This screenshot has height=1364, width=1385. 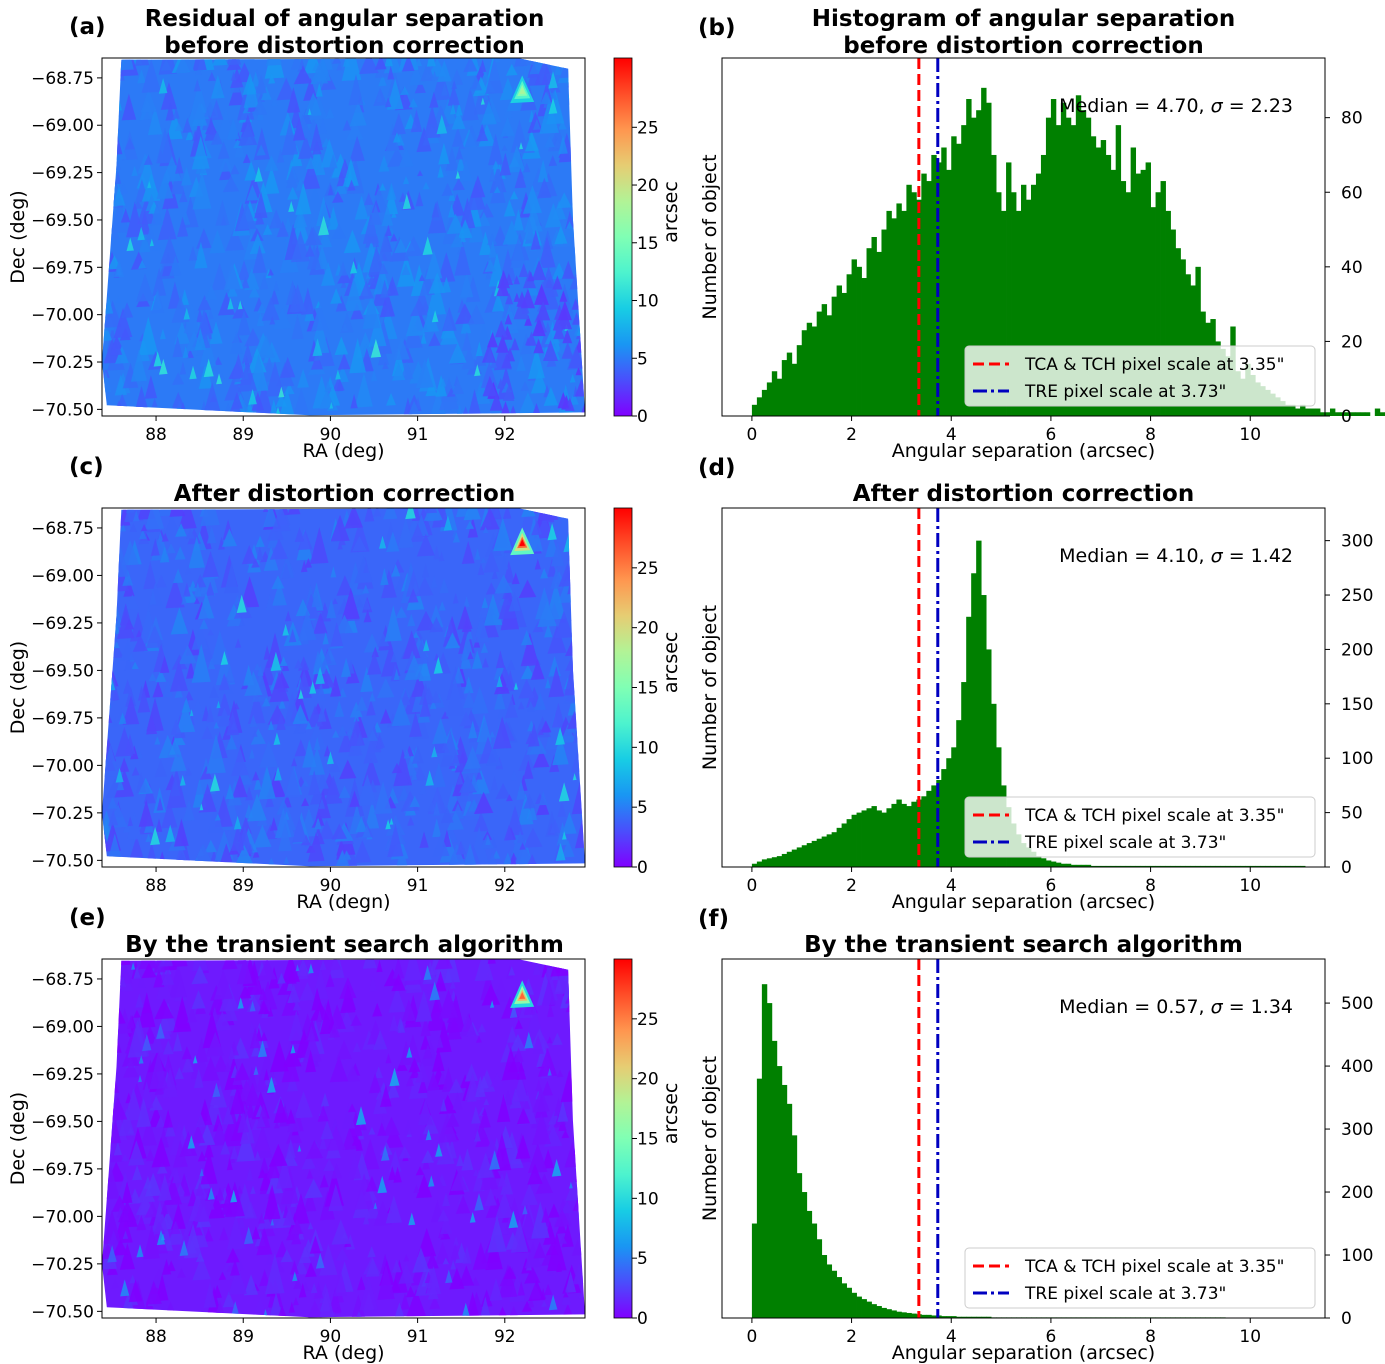 I want to click on x-tick-label: 2, so click(x=851, y=1337).